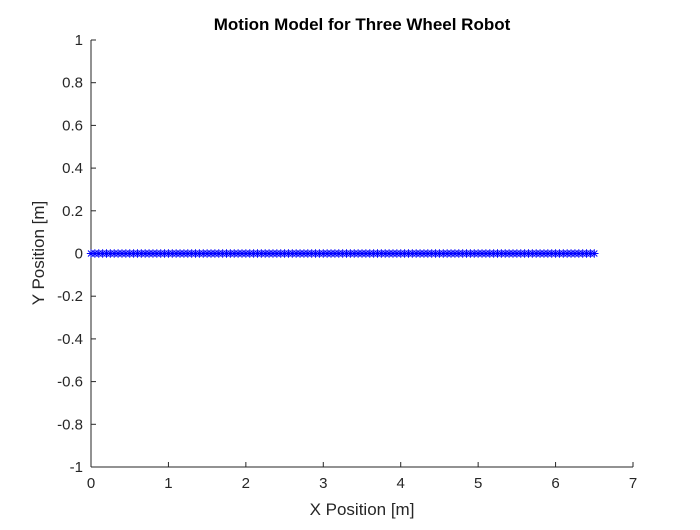 This screenshot has height=530, width=700. I want to click on y-tick-label: -0.6, so click(70, 382).